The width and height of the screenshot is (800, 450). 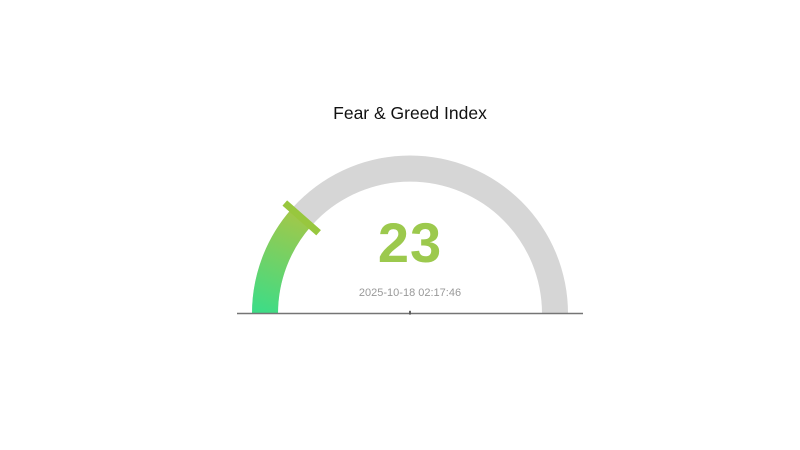 I want to click on chart-title: Fear & Greed Index, so click(x=410, y=113).